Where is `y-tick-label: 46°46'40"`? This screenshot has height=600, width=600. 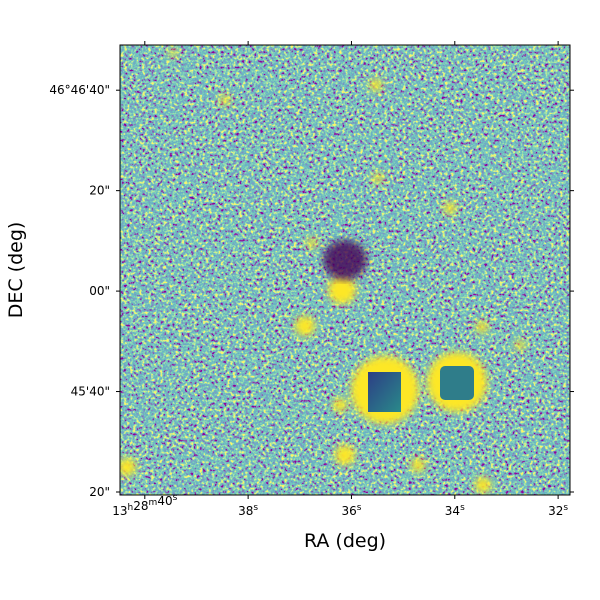 y-tick-label: 46°46'40" is located at coordinates (79, 90).